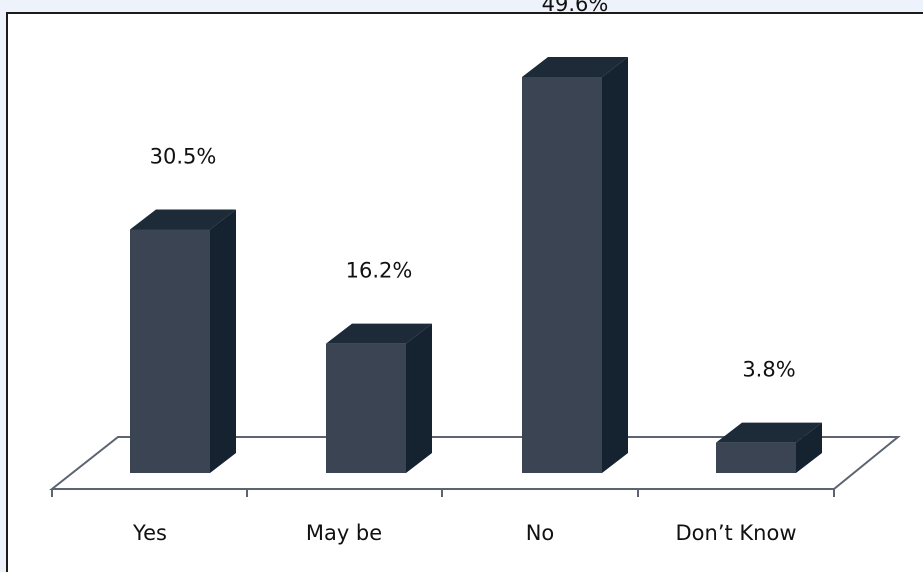 This screenshot has height=572, width=923. What do you see at coordinates (149, 533) in the screenshot?
I see `category-label: Yes` at bounding box center [149, 533].